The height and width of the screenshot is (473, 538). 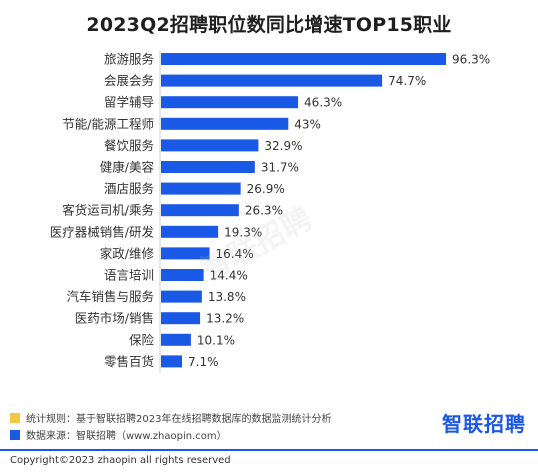 I want to click on category-label: 客货运司机/乘务, so click(x=108, y=210).